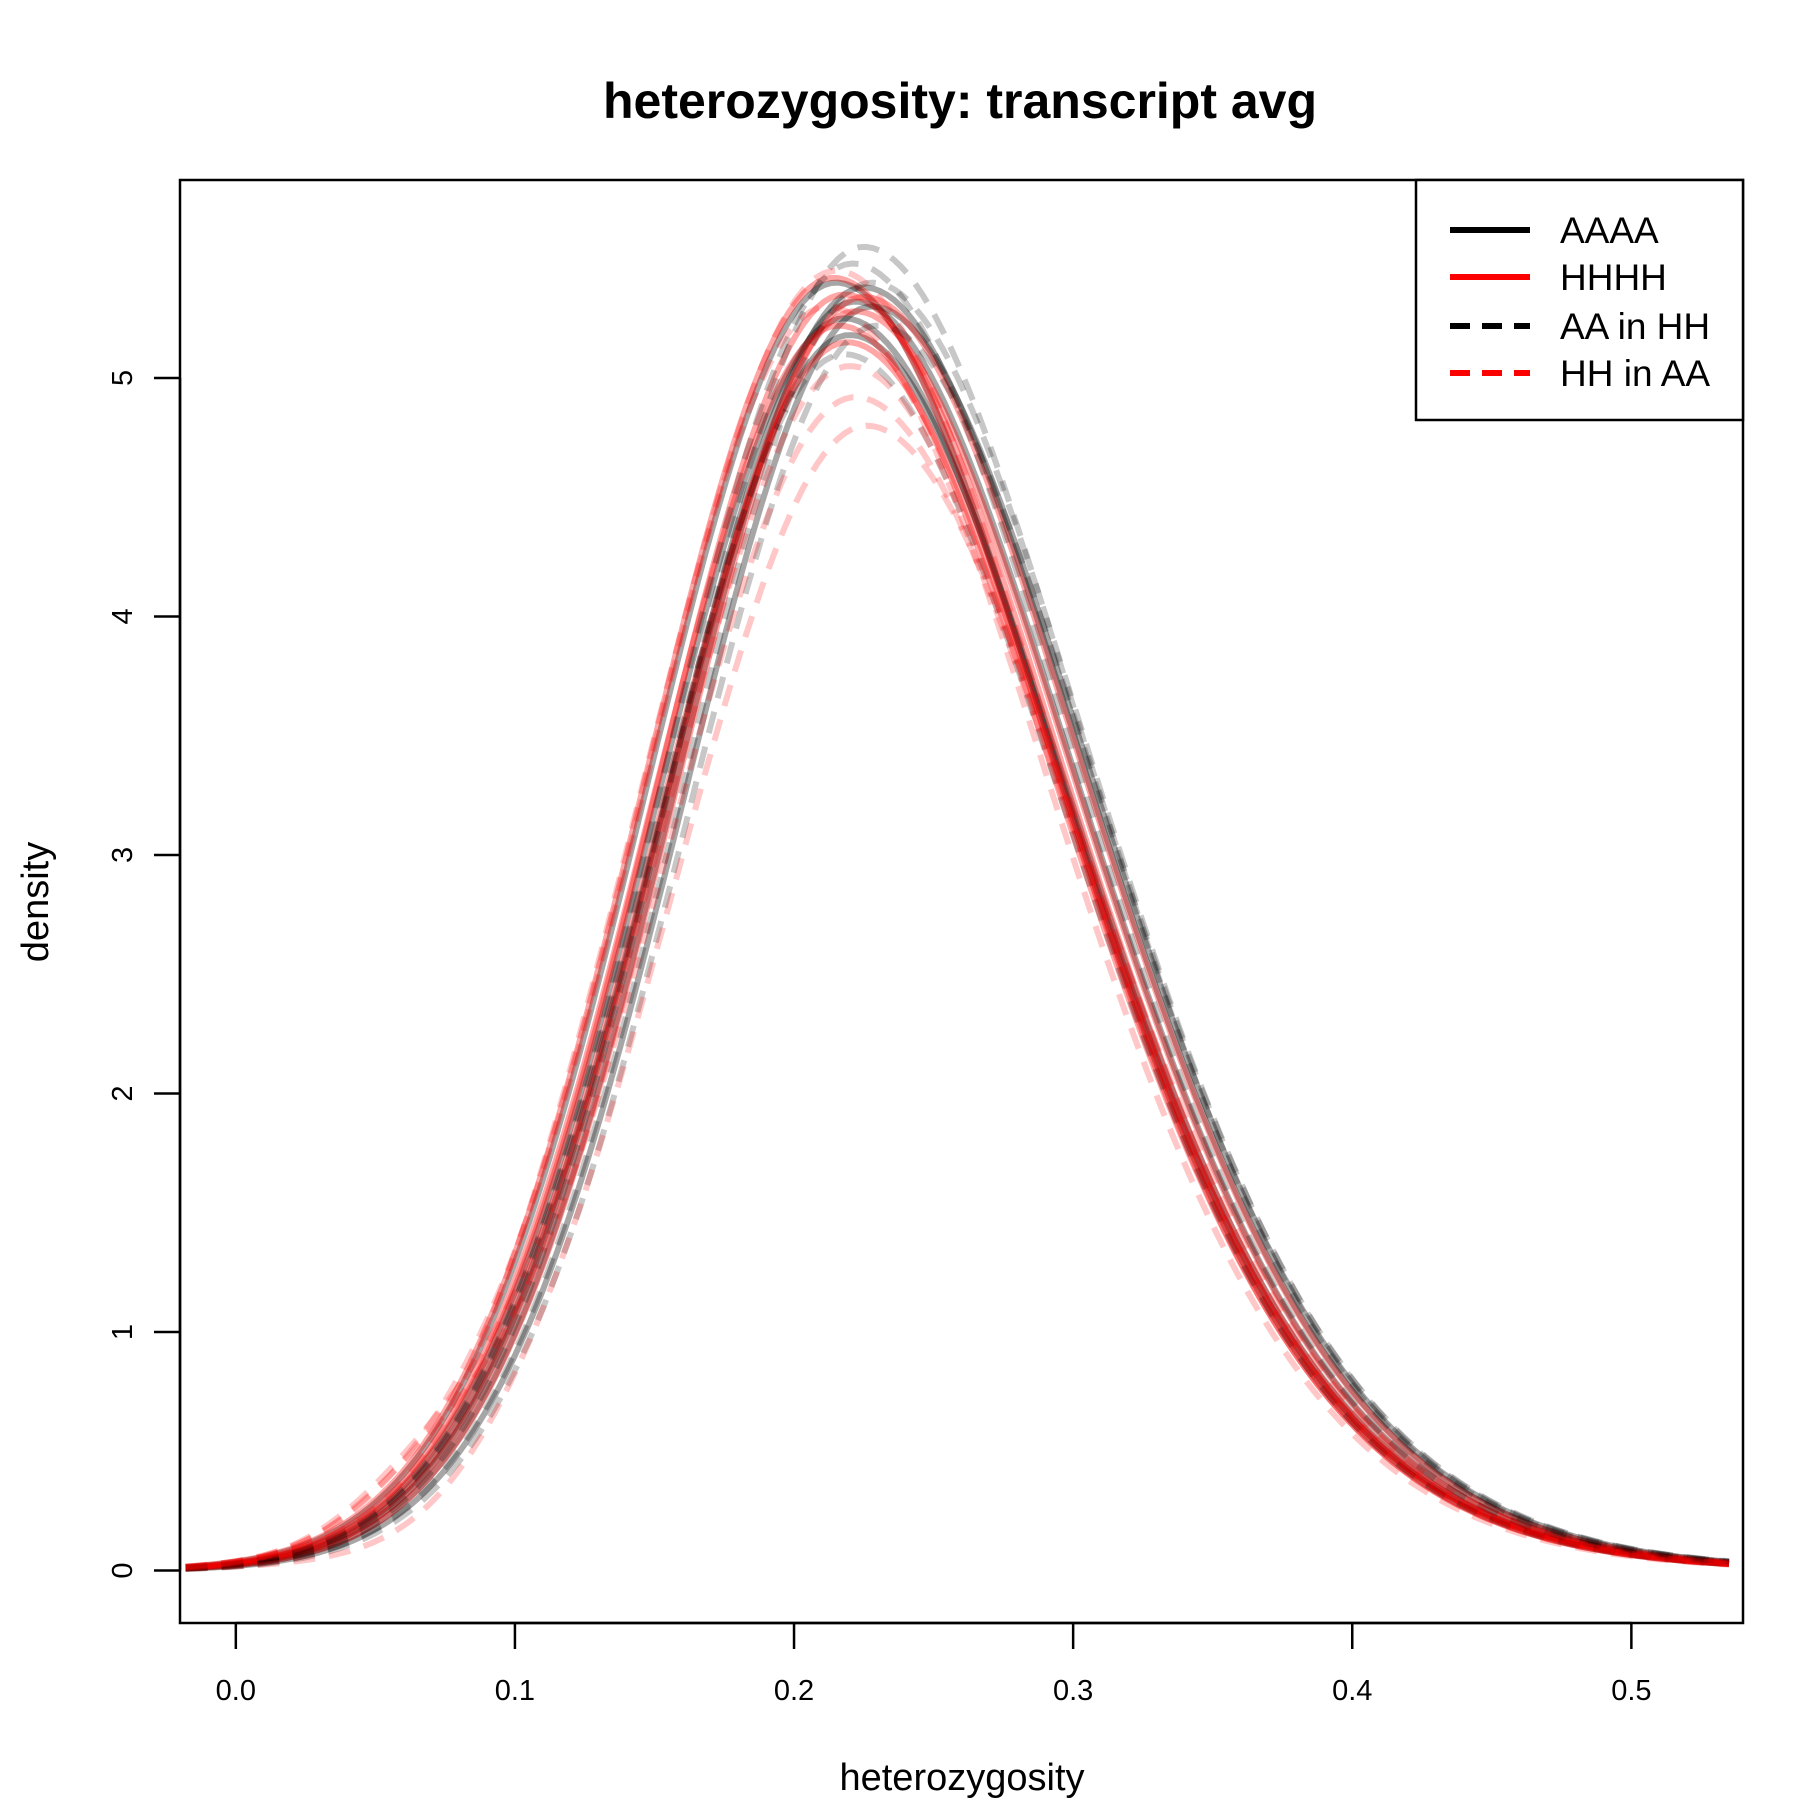 This screenshot has height=1800, width=1800. What do you see at coordinates (1073, 1691) in the screenshot?
I see `x-tick-label: 0.3` at bounding box center [1073, 1691].